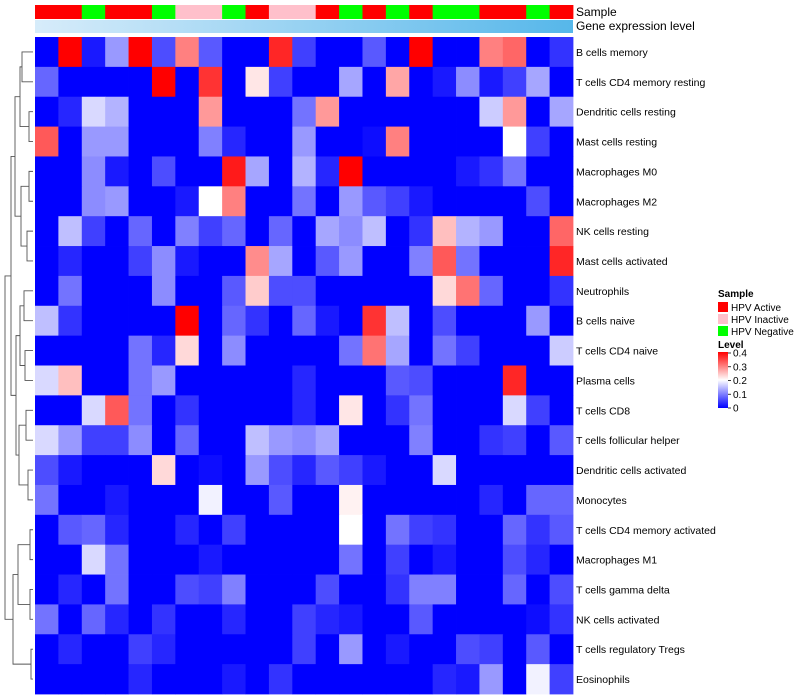 This screenshot has height=700, width=800. What do you see at coordinates (635, 26) in the screenshot?
I see `gene-expression-annotation-label: Gene expression level` at bounding box center [635, 26].